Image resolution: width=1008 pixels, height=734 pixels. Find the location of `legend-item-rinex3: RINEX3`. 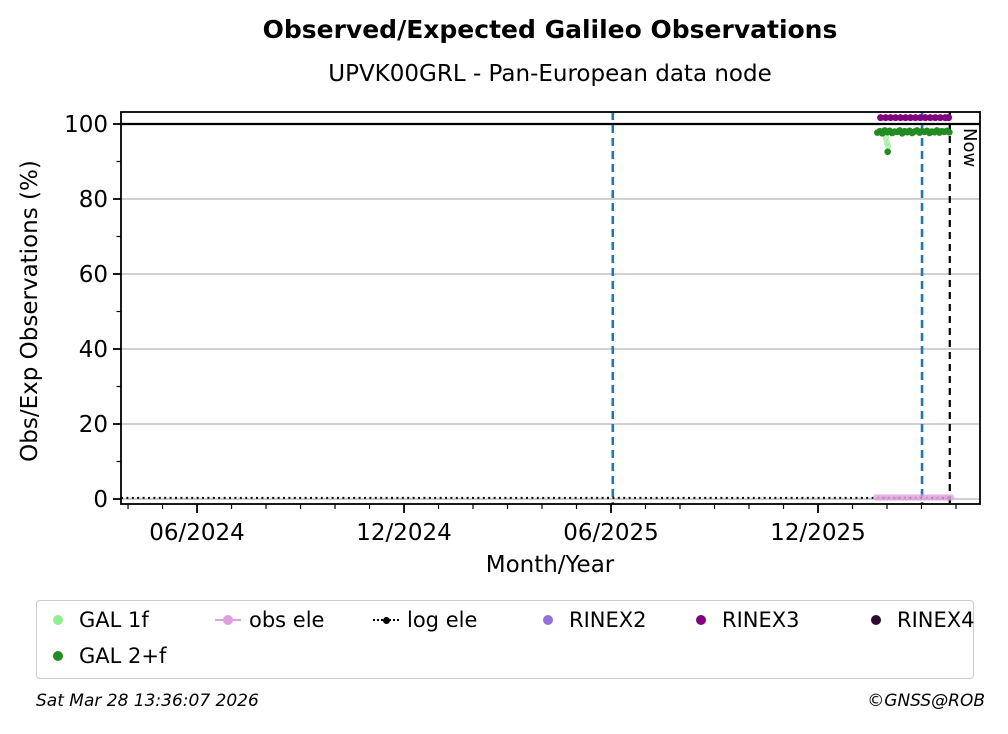

legend-item-rinex3: RINEX3 is located at coordinates (744, 620).